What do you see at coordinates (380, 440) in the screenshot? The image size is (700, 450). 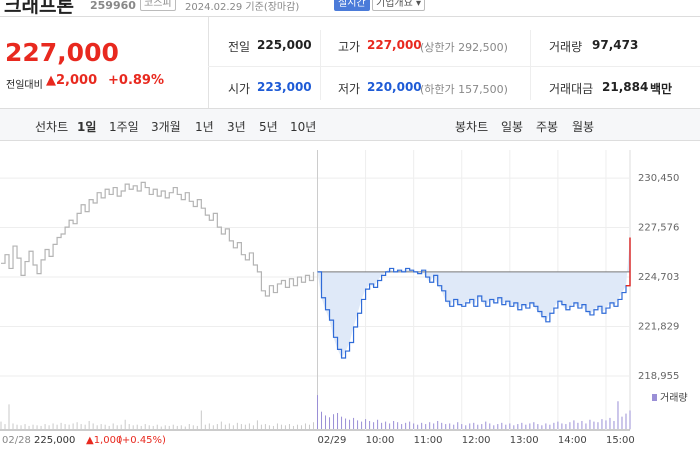 I see `x-tick-label: 10:00` at bounding box center [380, 440].